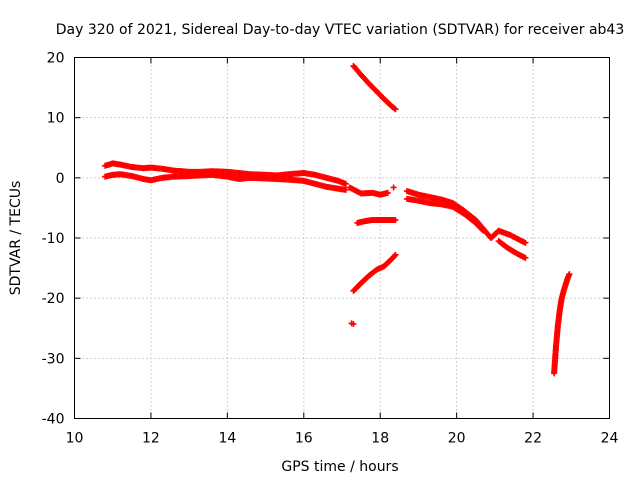 Image resolution: width=640 pixels, height=480 pixels. I want to click on x-tick-label: 22, so click(533, 439).